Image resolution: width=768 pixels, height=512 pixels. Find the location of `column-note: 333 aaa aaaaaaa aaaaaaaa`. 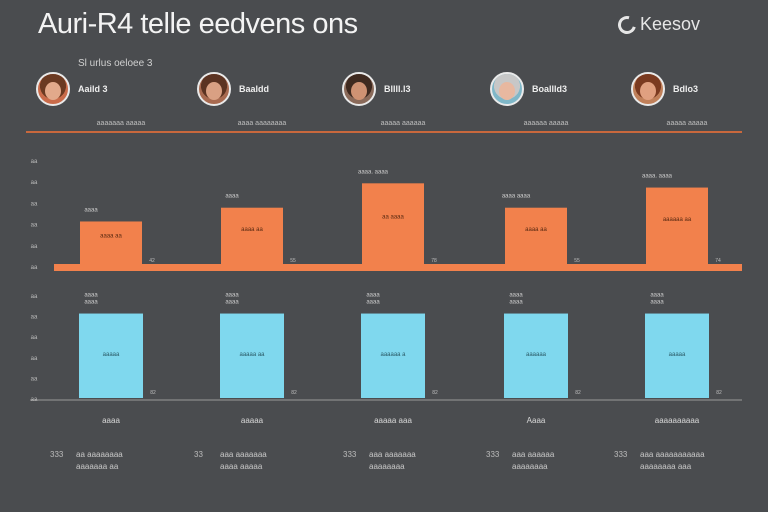

column-note: 333 aaa aaaaaaa aaaaaaaa is located at coordinates (379, 461).